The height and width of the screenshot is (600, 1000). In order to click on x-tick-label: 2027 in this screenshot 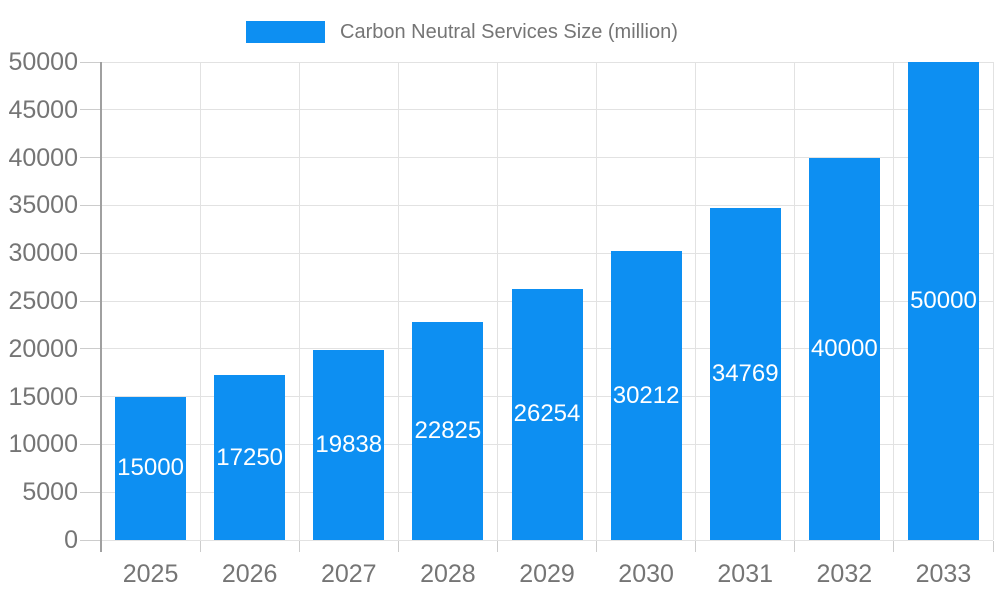, I will do `click(348, 574)`.